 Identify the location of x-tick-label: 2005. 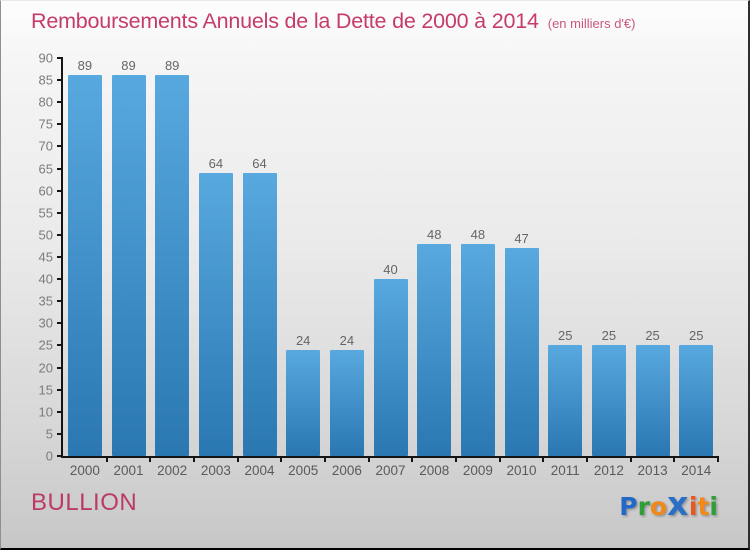
(303, 470).